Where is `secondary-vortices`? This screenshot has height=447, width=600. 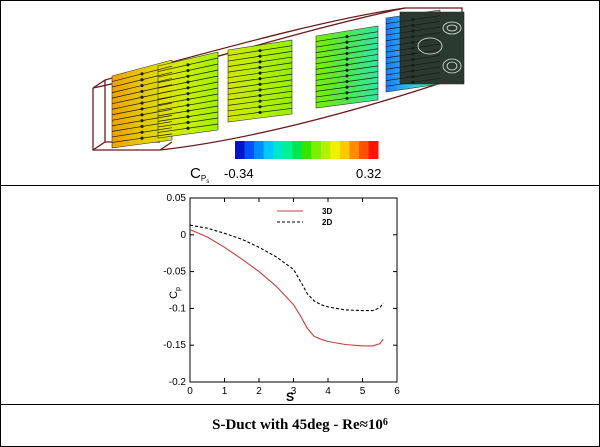
secondary-vortices is located at coordinates (439, 47).